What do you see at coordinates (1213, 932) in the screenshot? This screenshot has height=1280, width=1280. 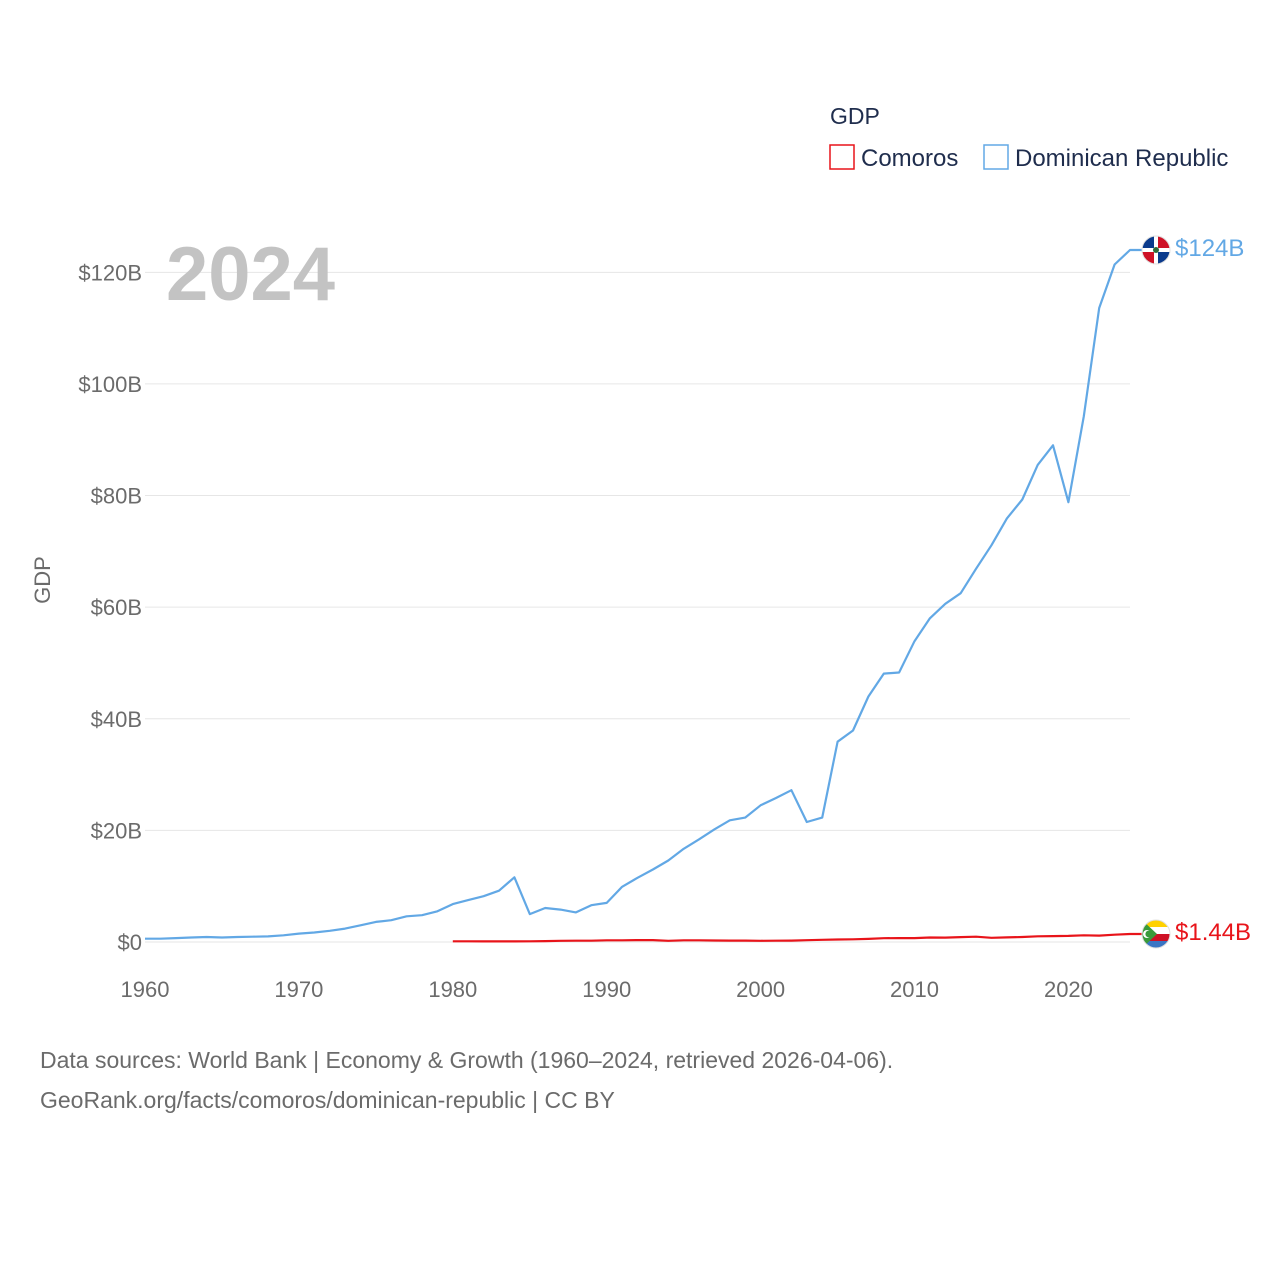 I see `end-value-label-comoros: $1.44B` at bounding box center [1213, 932].